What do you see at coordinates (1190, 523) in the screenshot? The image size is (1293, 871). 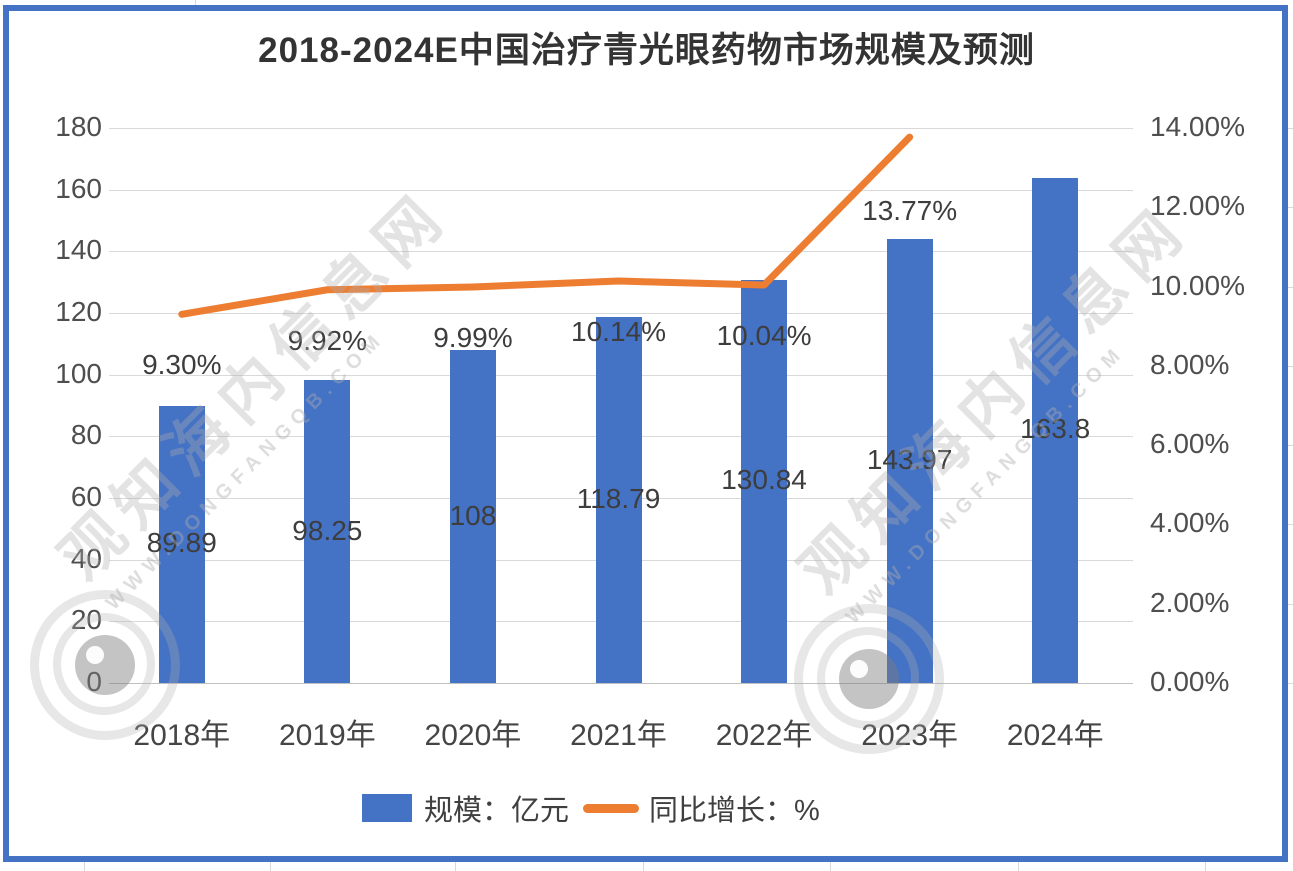 I see `y-axis-right-tick-label: 4.00%` at bounding box center [1190, 523].